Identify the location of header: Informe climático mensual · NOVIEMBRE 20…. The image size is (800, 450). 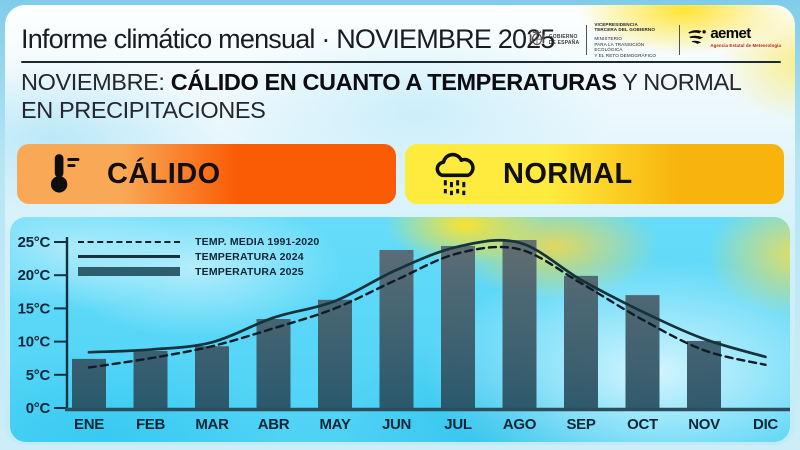
(403, 39).